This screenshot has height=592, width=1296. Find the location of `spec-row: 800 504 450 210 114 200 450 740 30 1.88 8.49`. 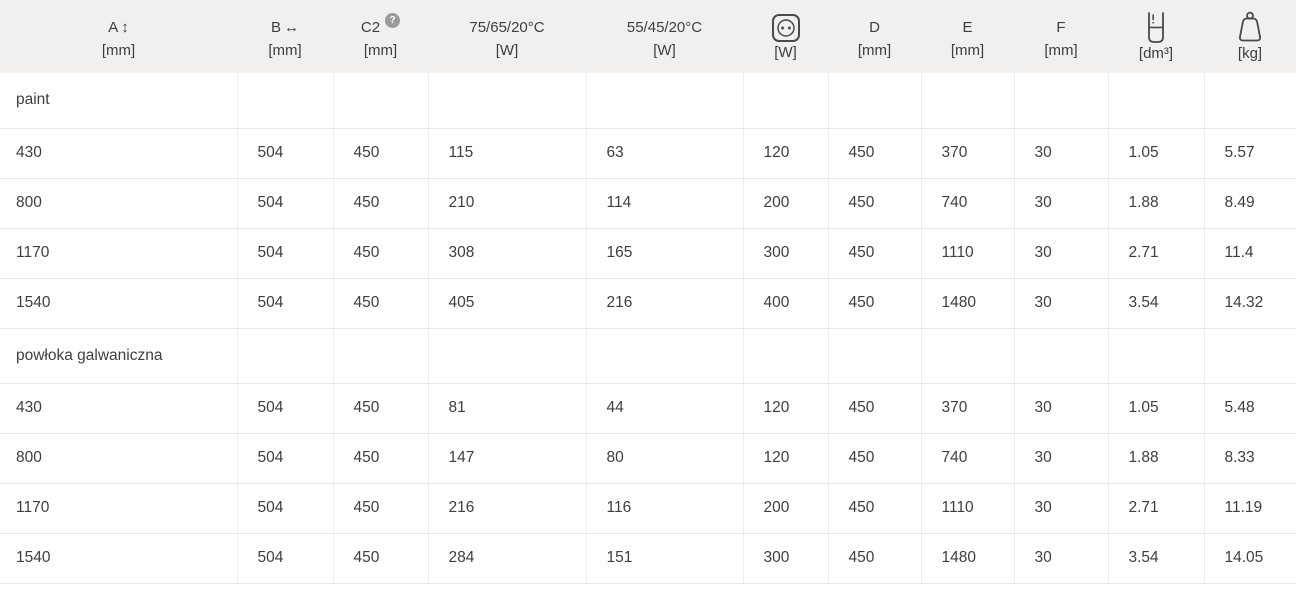

spec-row: 800 504 450 210 114 200 450 740 30 1.88 8.49 is located at coordinates (648, 203).